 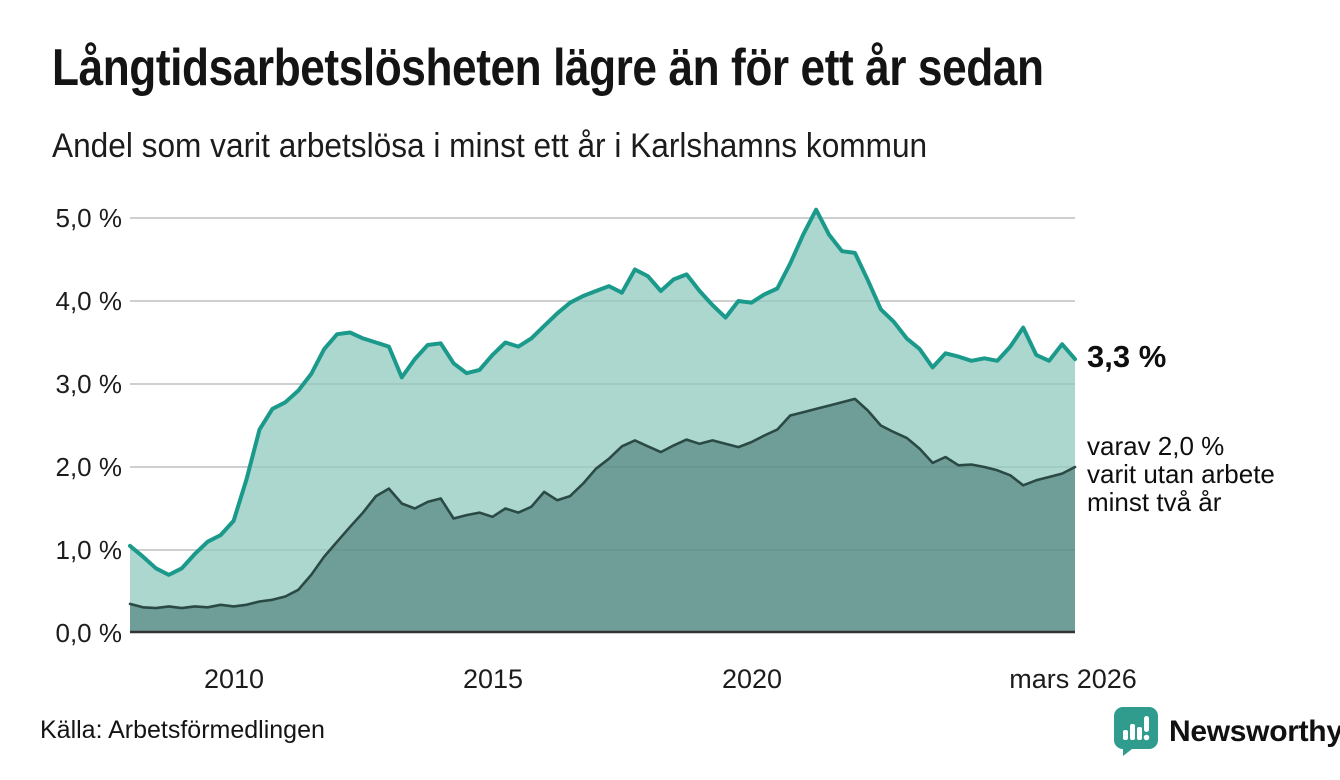 I want to click on newsworthy-bubble-chart-icon, so click(x=1136, y=731).